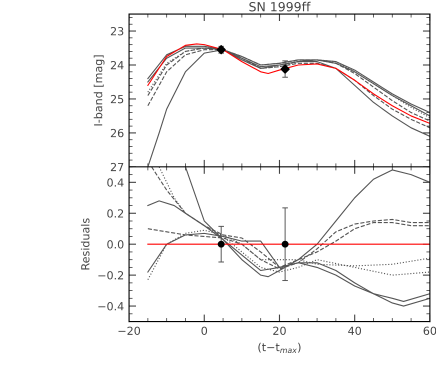 This screenshot has height=370, width=436. I want to click on y-tick-label: 26, so click(117, 133).